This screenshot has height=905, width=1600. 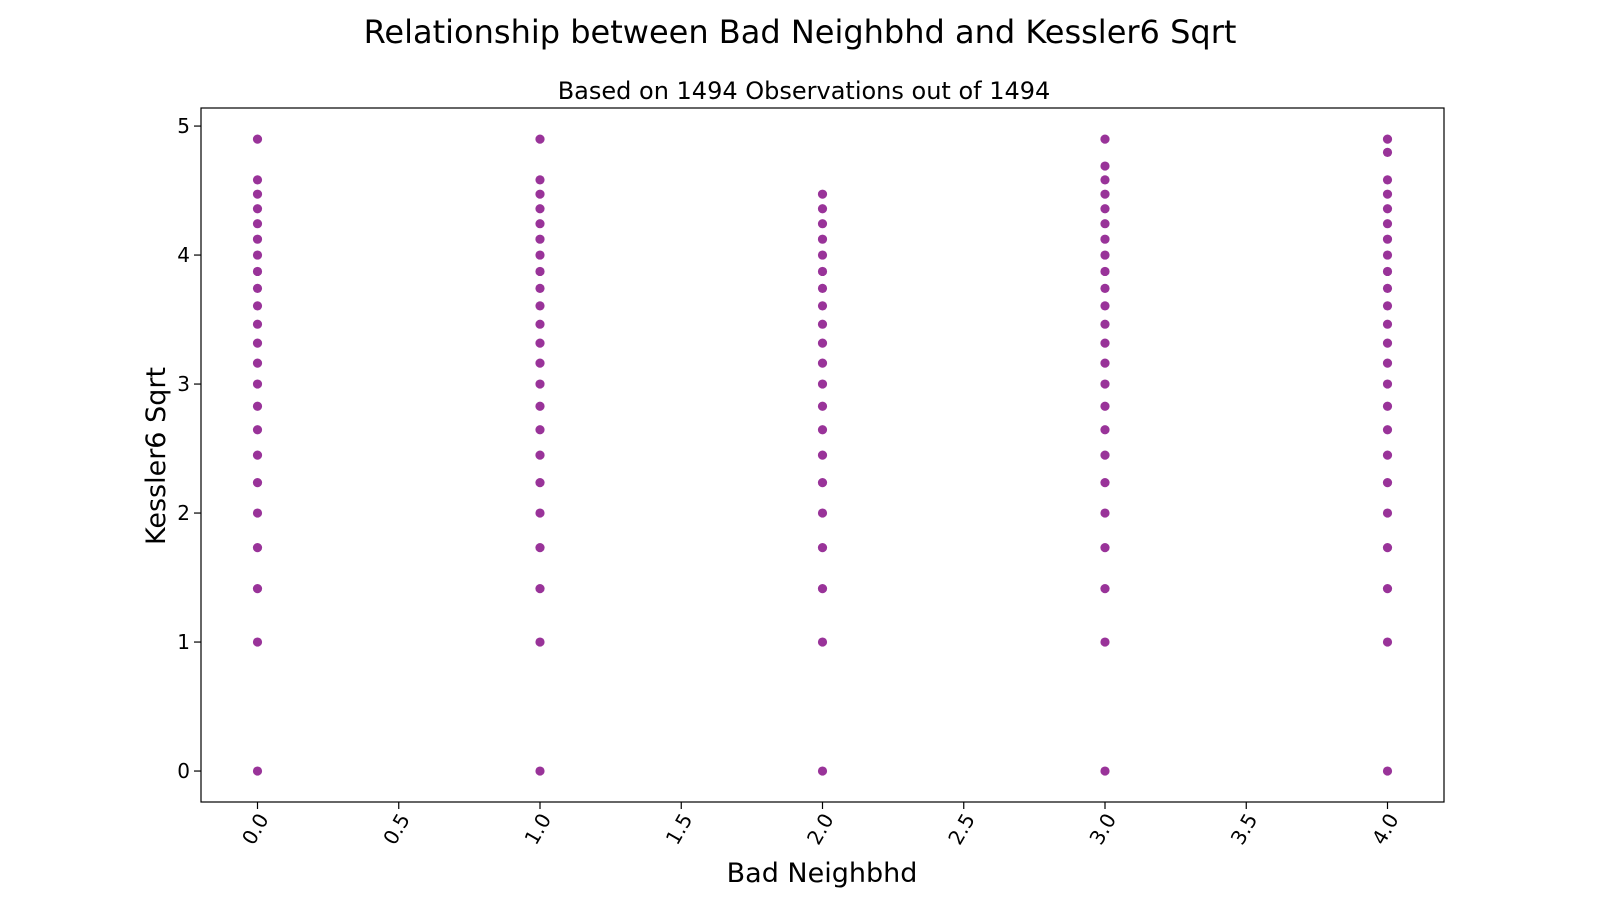 What do you see at coordinates (396, 829) in the screenshot?
I see `x-tick-label: 0.5` at bounding box center [396, 829].